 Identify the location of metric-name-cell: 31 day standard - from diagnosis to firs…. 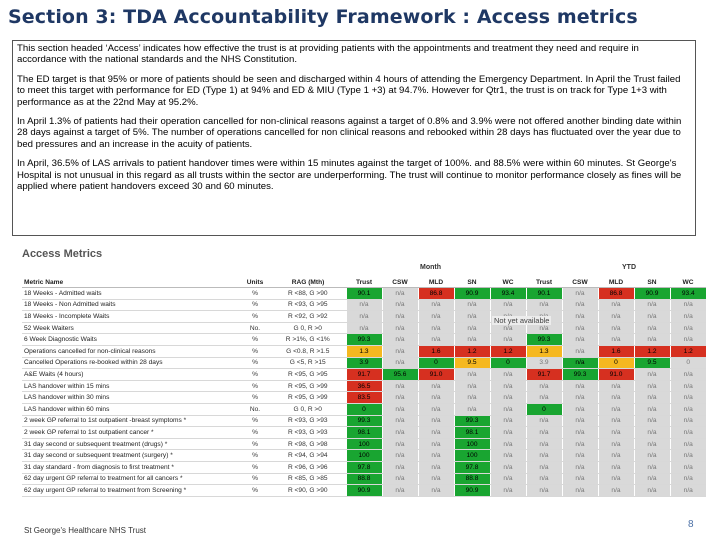
(131, 467).